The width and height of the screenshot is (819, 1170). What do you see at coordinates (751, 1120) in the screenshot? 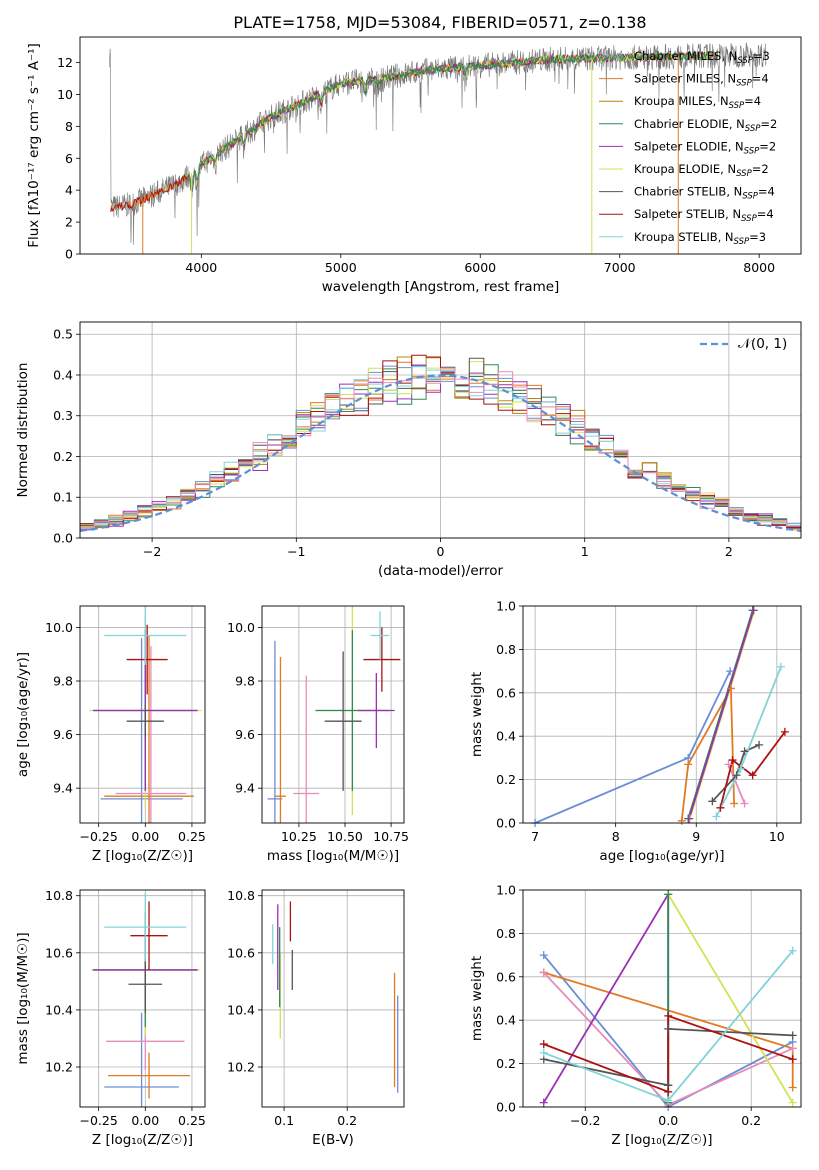
I see `x-tick-label: 0.2` at bounding box center [751, 1120].